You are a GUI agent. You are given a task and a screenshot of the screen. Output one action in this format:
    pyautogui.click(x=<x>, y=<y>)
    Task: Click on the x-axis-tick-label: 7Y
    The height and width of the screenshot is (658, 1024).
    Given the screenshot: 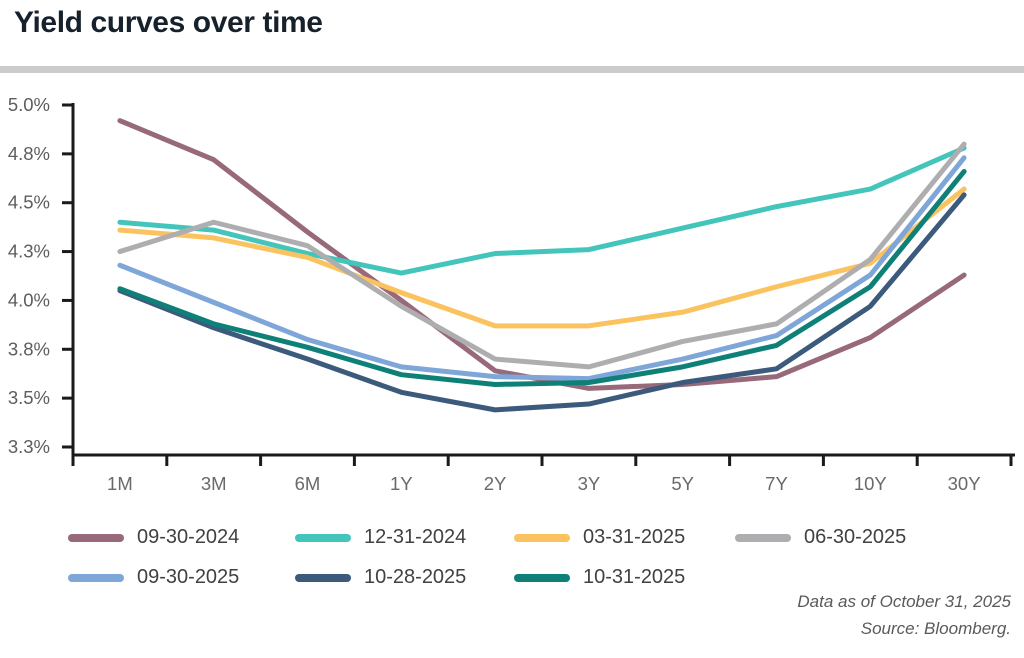 What is the action you would take?
    pyautogui.click(x=776, y=483)
    